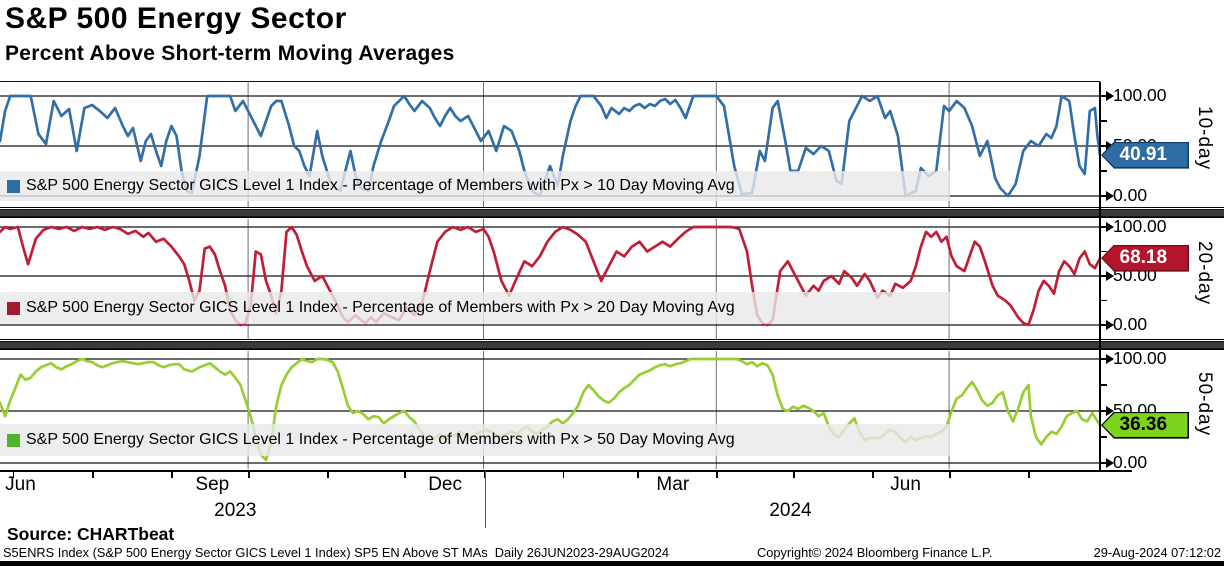  What do you see at coordinates (790, 510) in the screenshot?
I see `x-year-label: 2024` at bounding box center [790, 510].